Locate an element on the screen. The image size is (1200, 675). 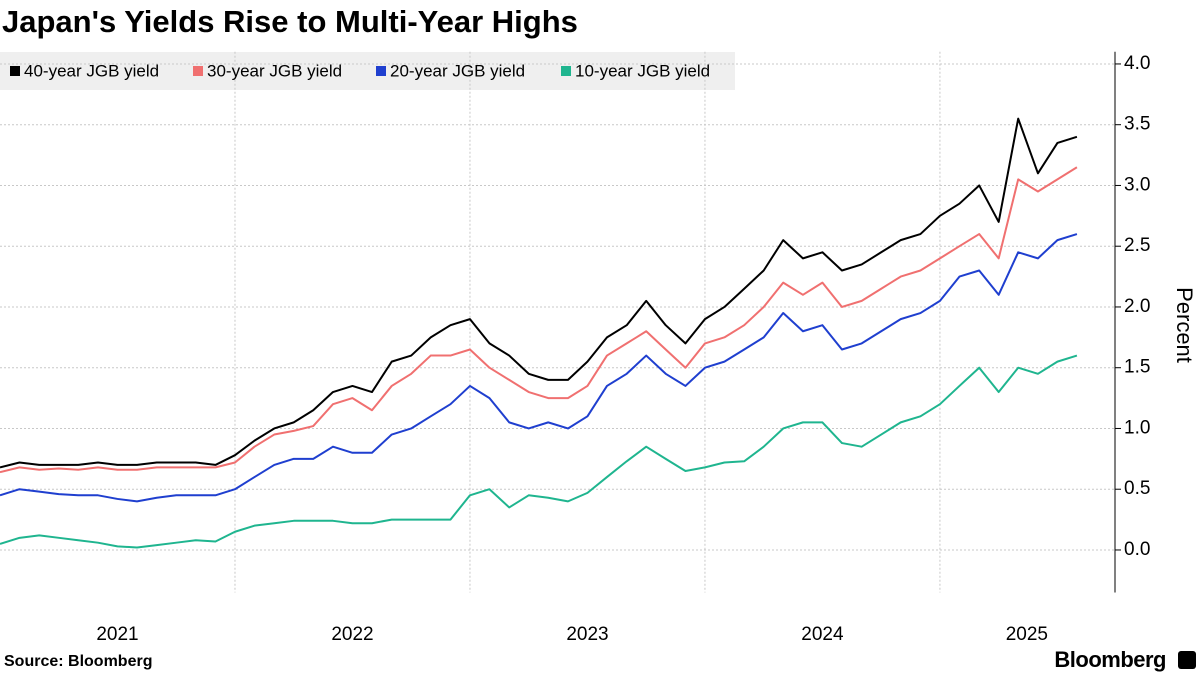
y-tick-label: 4.0 is located at coordinates (1137, 63).